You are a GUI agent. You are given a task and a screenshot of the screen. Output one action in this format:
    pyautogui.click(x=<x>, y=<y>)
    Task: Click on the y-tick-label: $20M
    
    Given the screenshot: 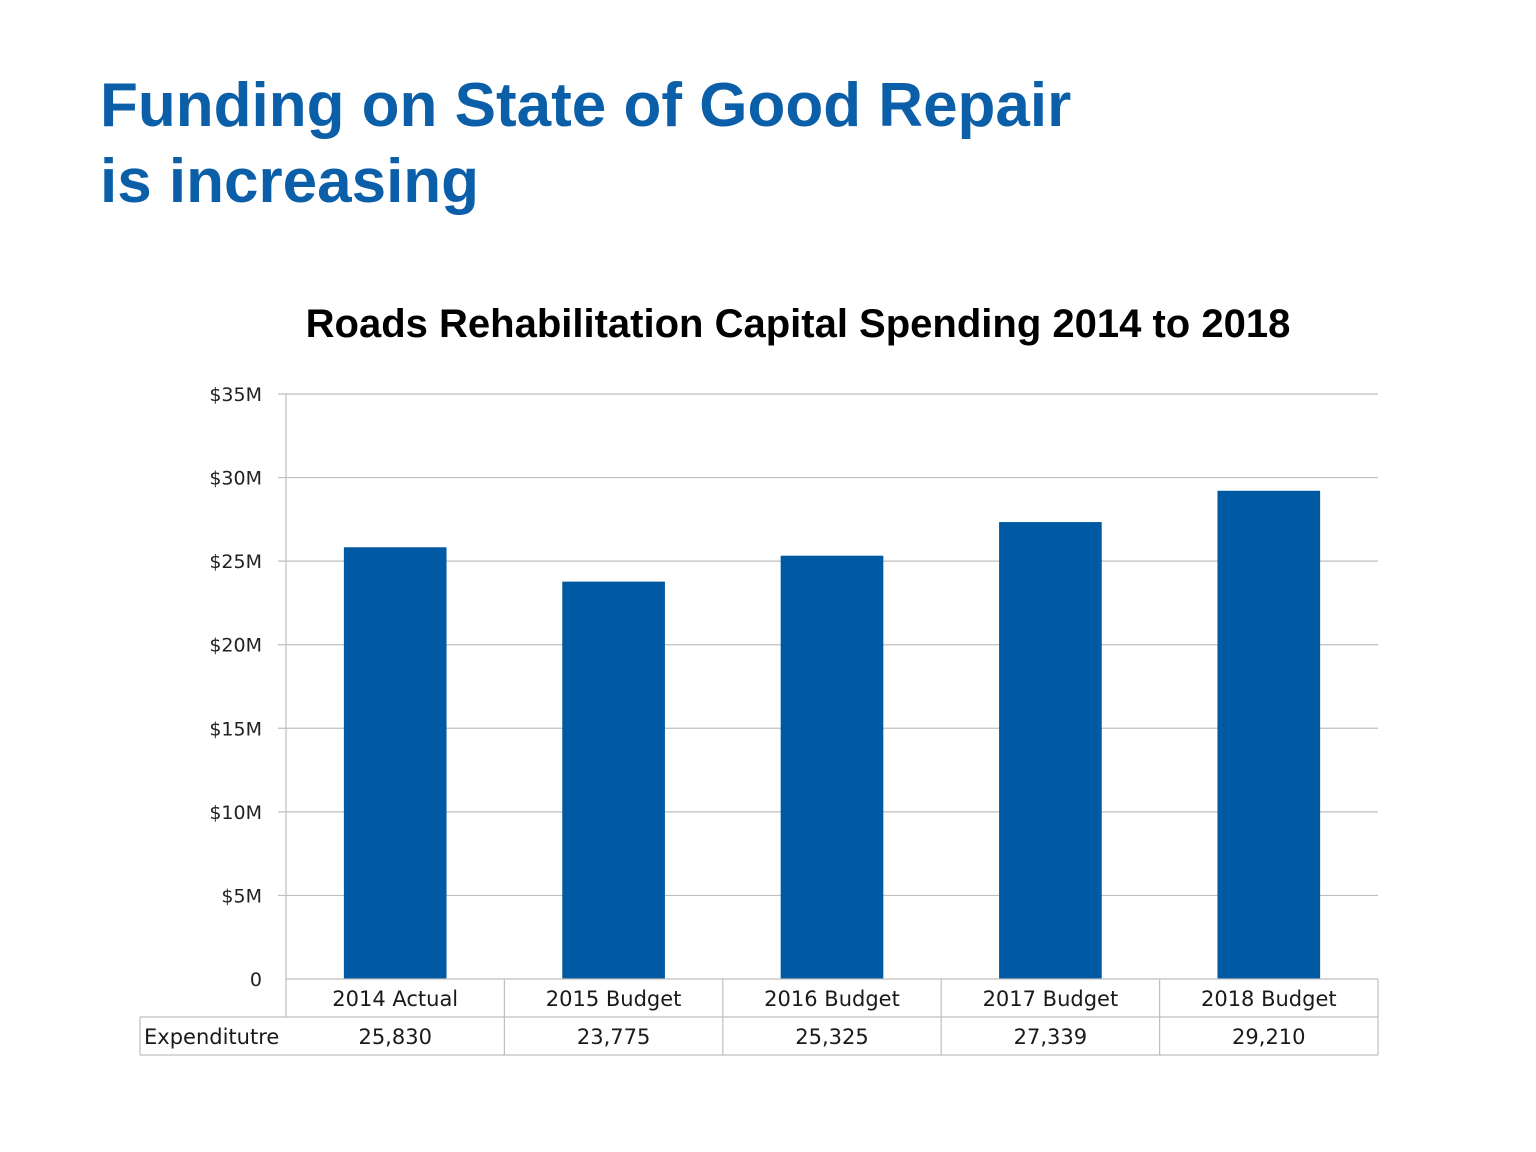 What is the action you would take?
    pyautogui.click(x=235, y=646)
    